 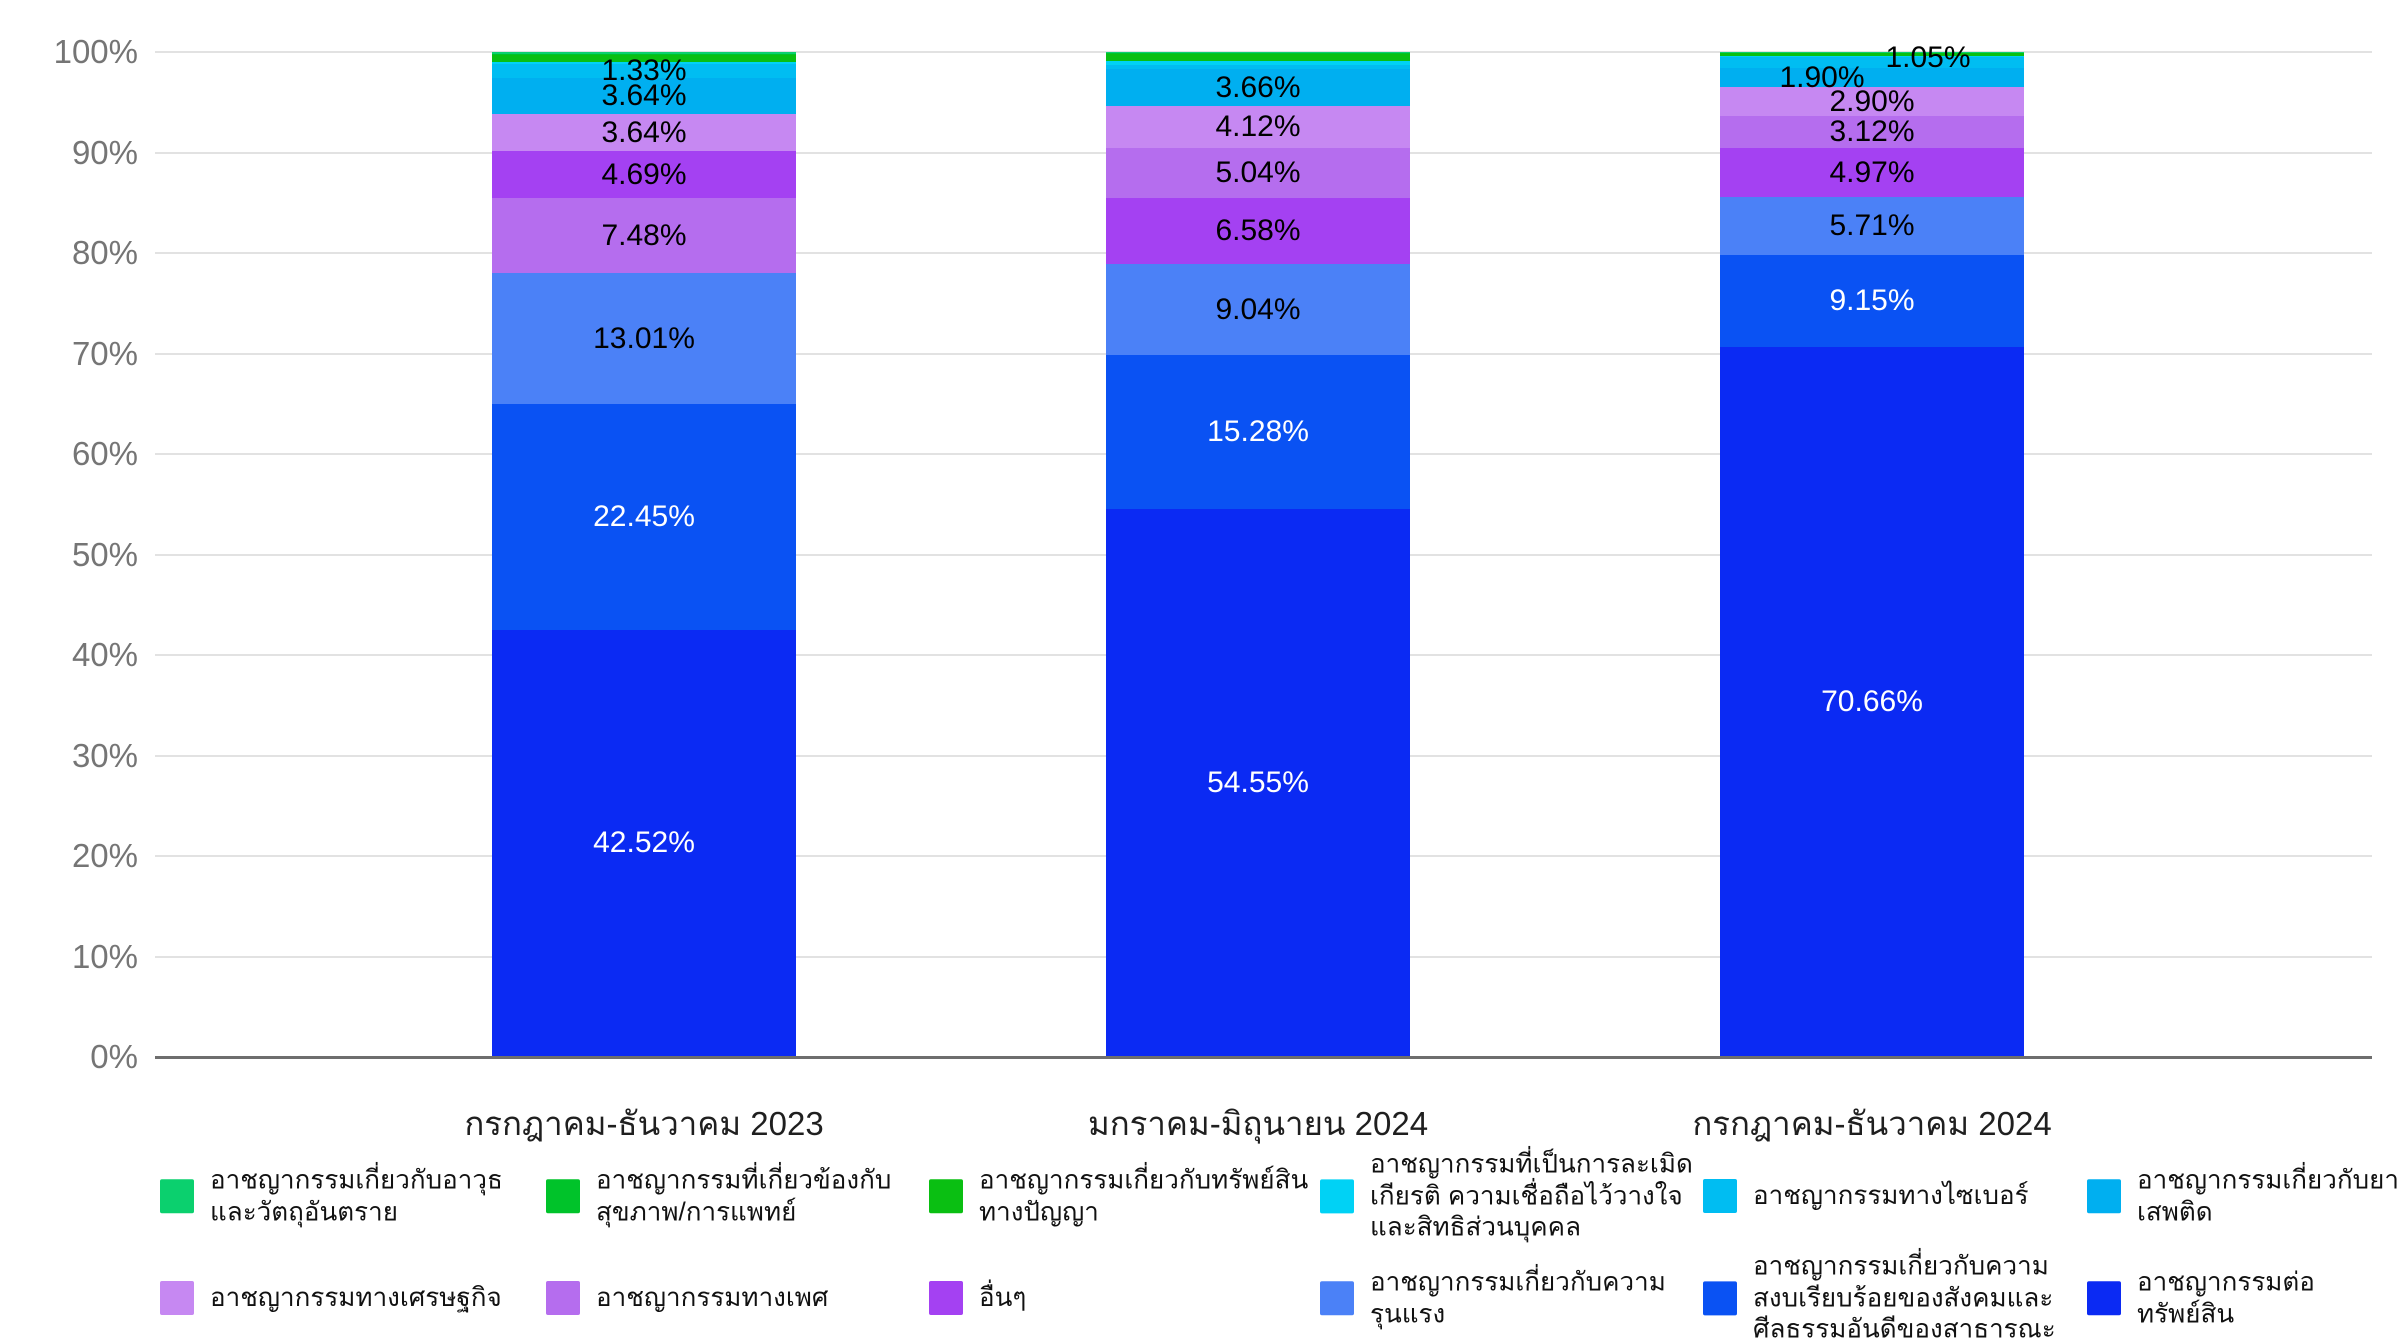 I want to click on legend-item: อาชญากรรมเกี่ยวกับอาวุธและวัตถุอันตราย, so click(x=350, y=1195).